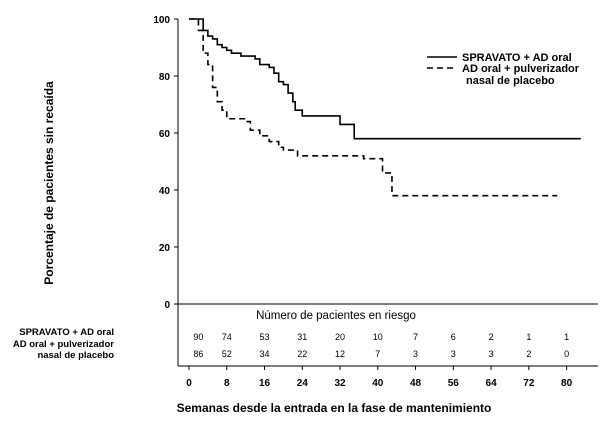  I want to click on risk-count: 52, so click(227, 354).